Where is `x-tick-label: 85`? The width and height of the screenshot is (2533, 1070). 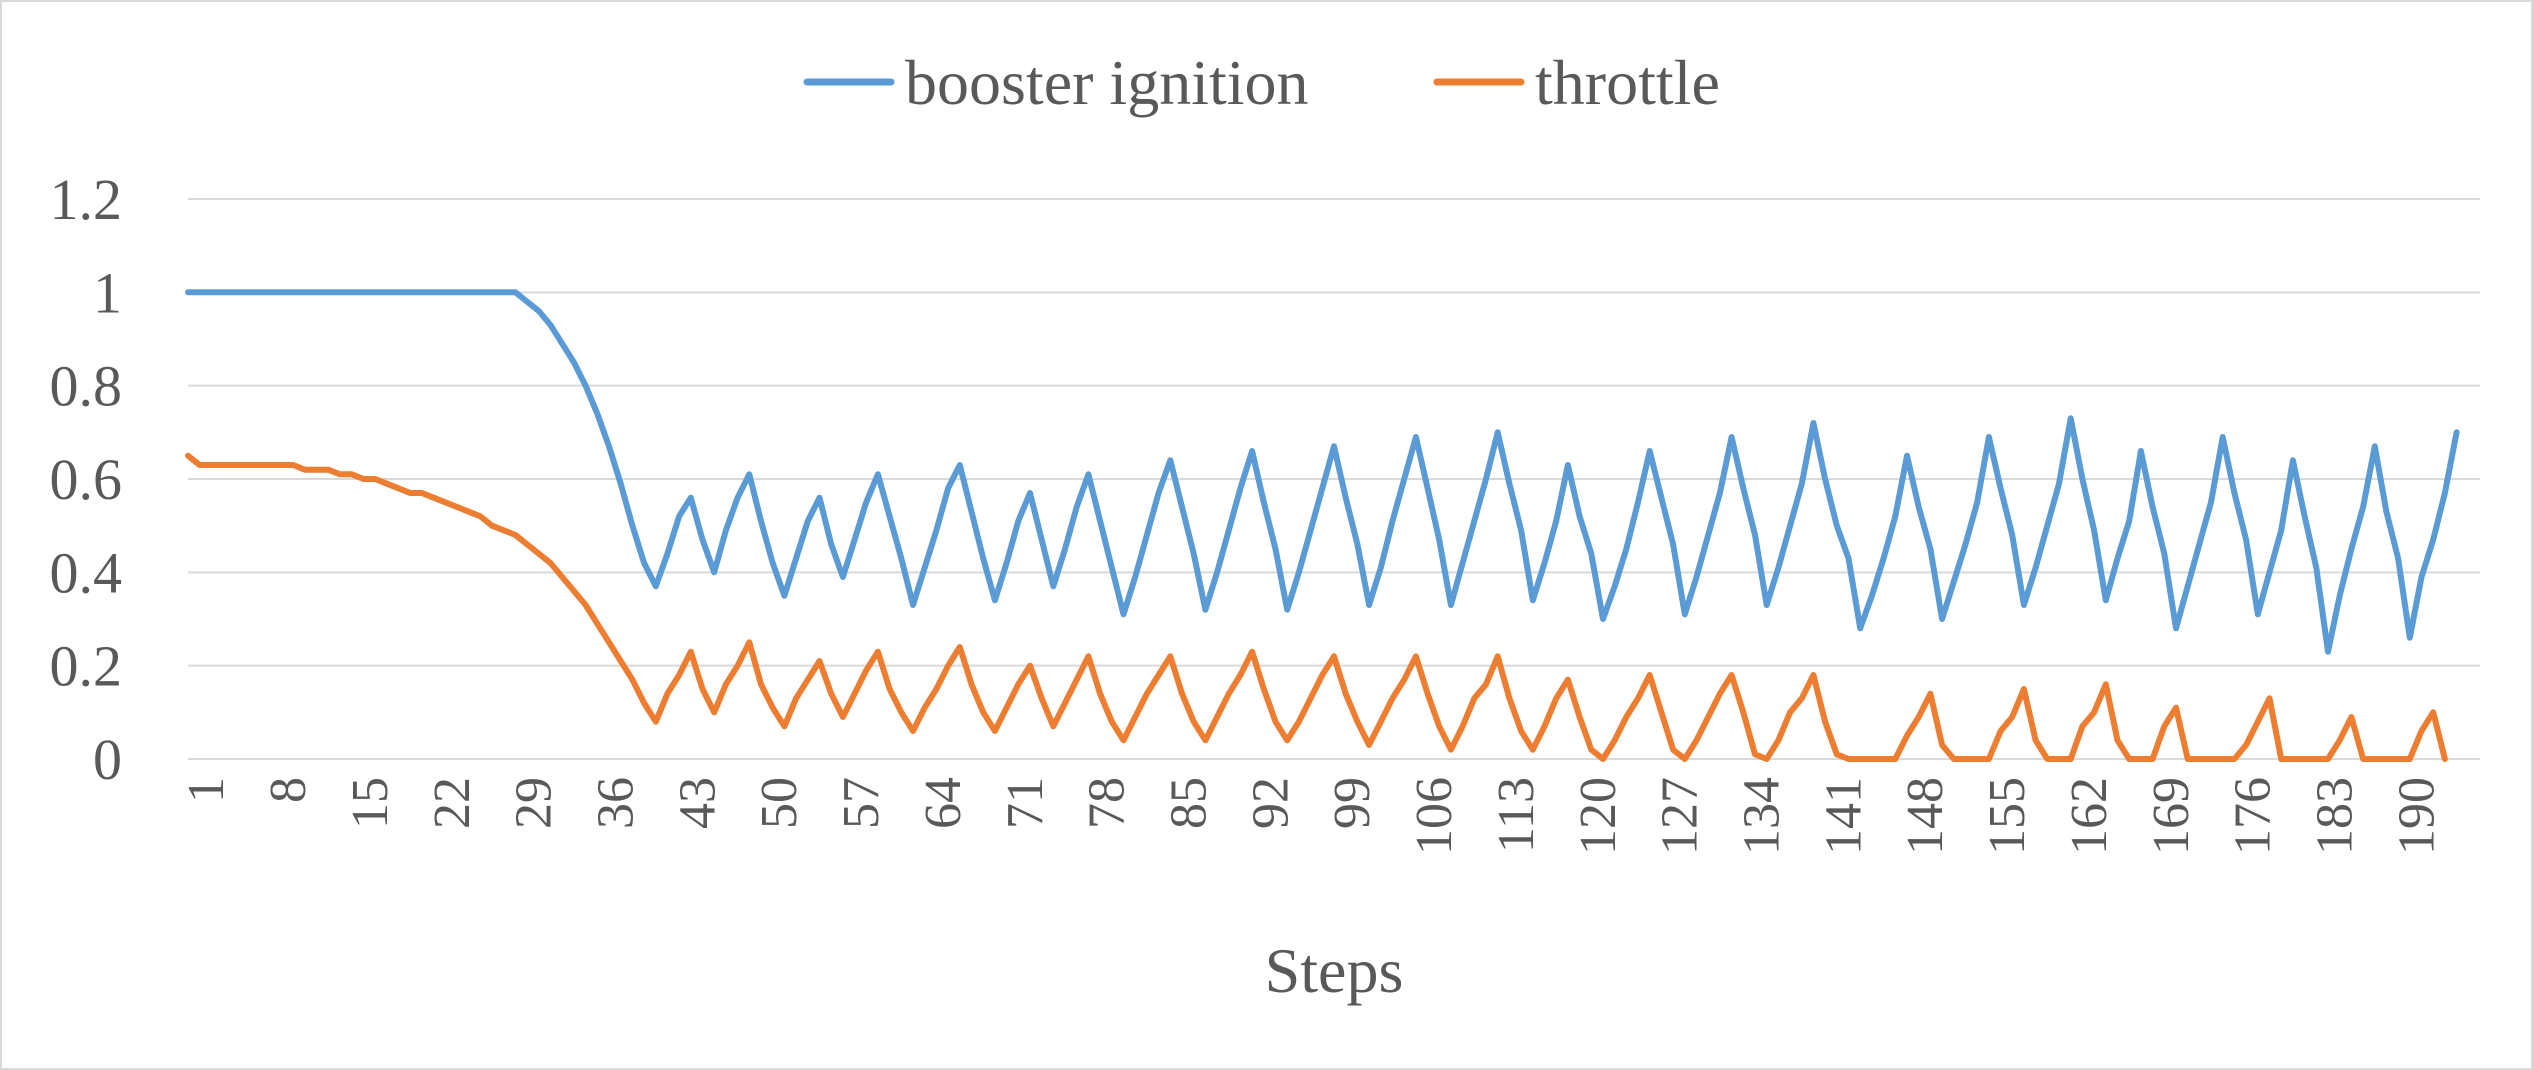 x-tick-label: 85 is located at coordinates (1188, 803).